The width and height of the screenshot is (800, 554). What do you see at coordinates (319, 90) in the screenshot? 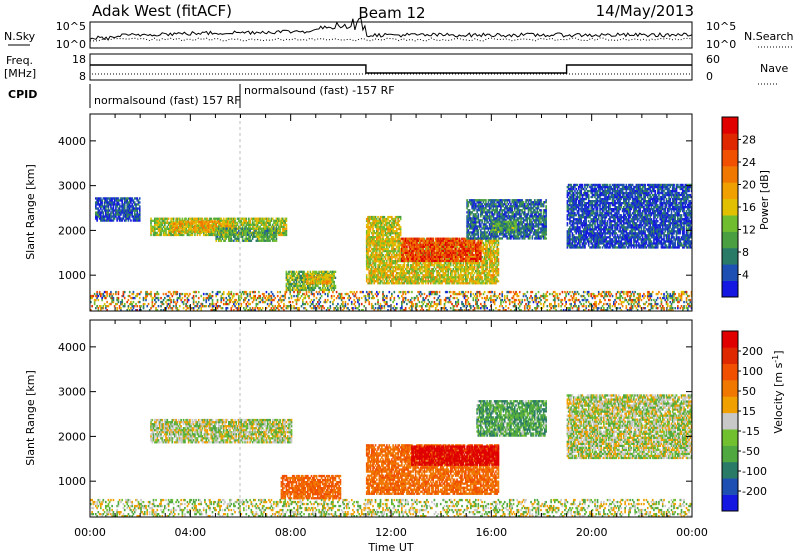
I see `cpid-segment-2: normalsound (fast) -157 RF` at bounding box center [319, 90].